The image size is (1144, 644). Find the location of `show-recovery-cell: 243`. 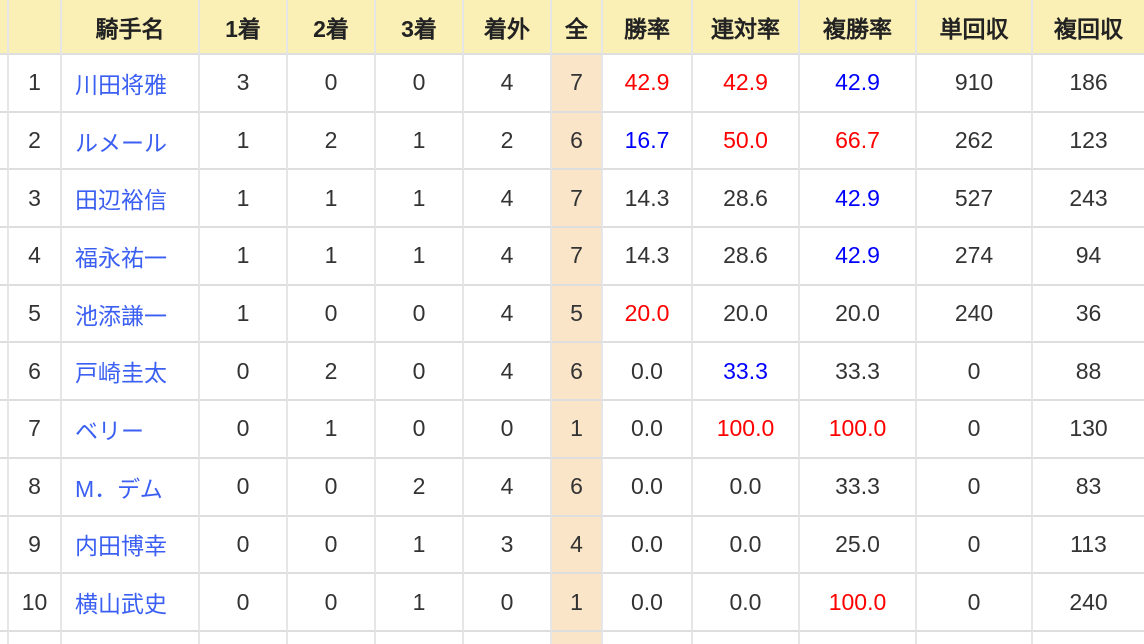

show-recovery-cell: 243 is located at coordinates (1088, 199).